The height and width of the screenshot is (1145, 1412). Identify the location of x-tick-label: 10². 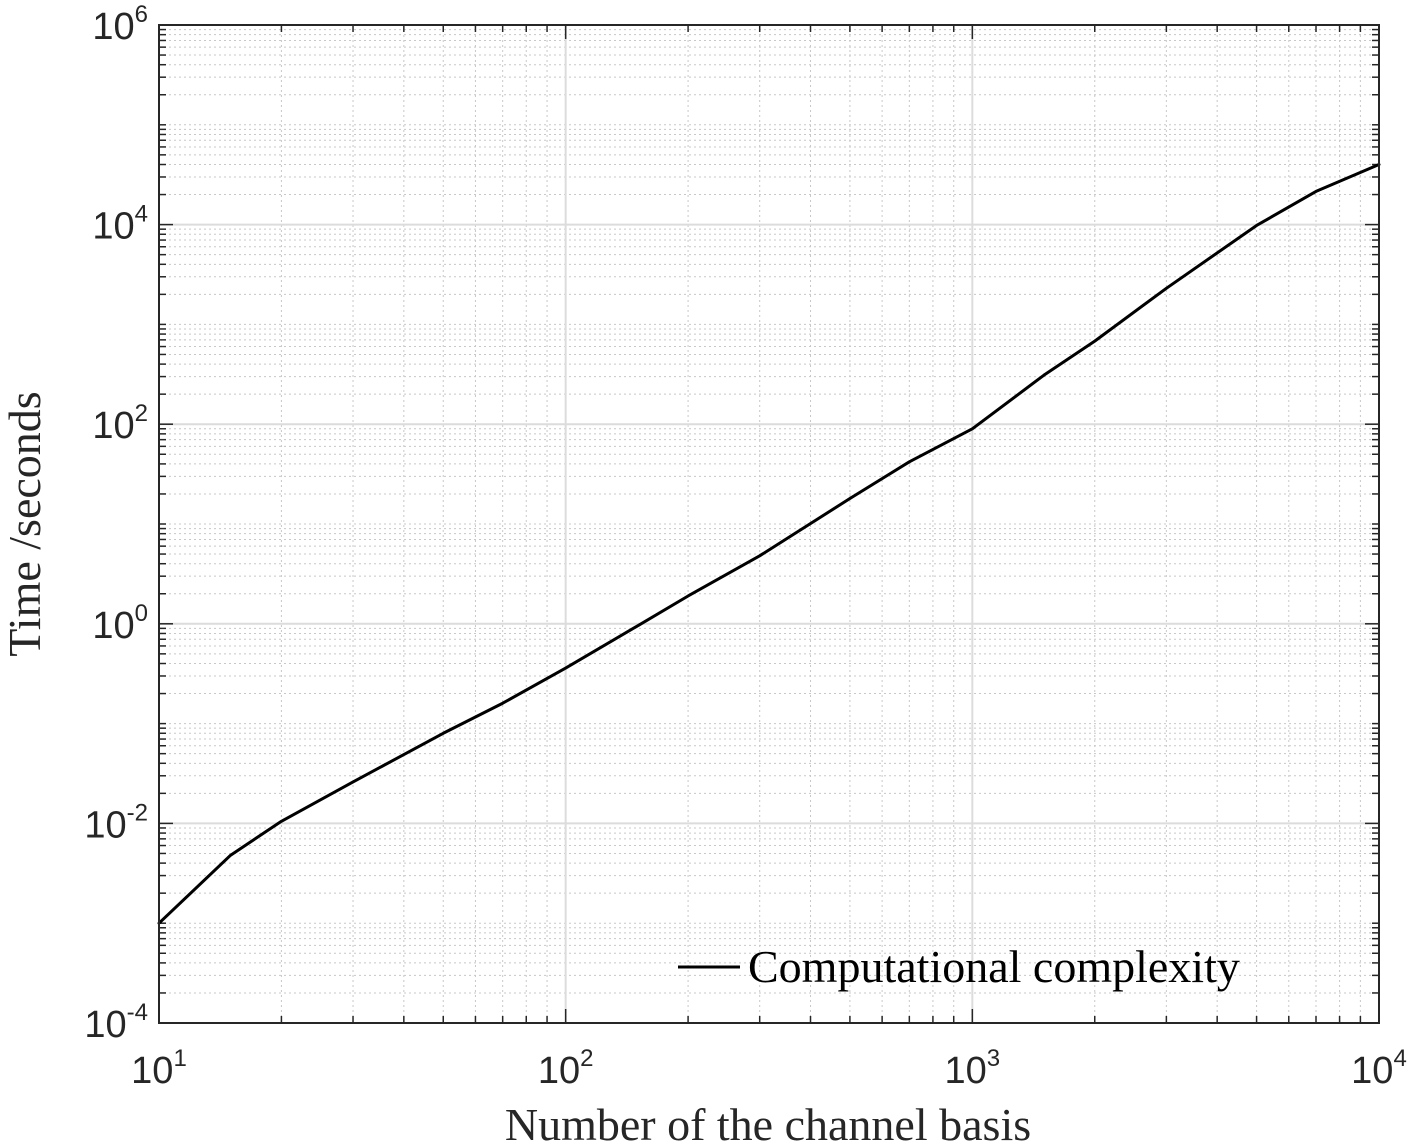
(566, 1068).